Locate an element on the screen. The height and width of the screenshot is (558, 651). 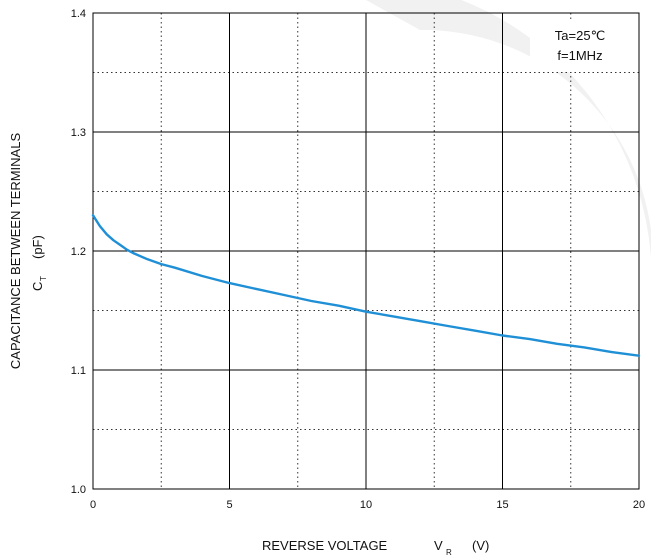
svg-text: C is located at coordinates (37, 286).